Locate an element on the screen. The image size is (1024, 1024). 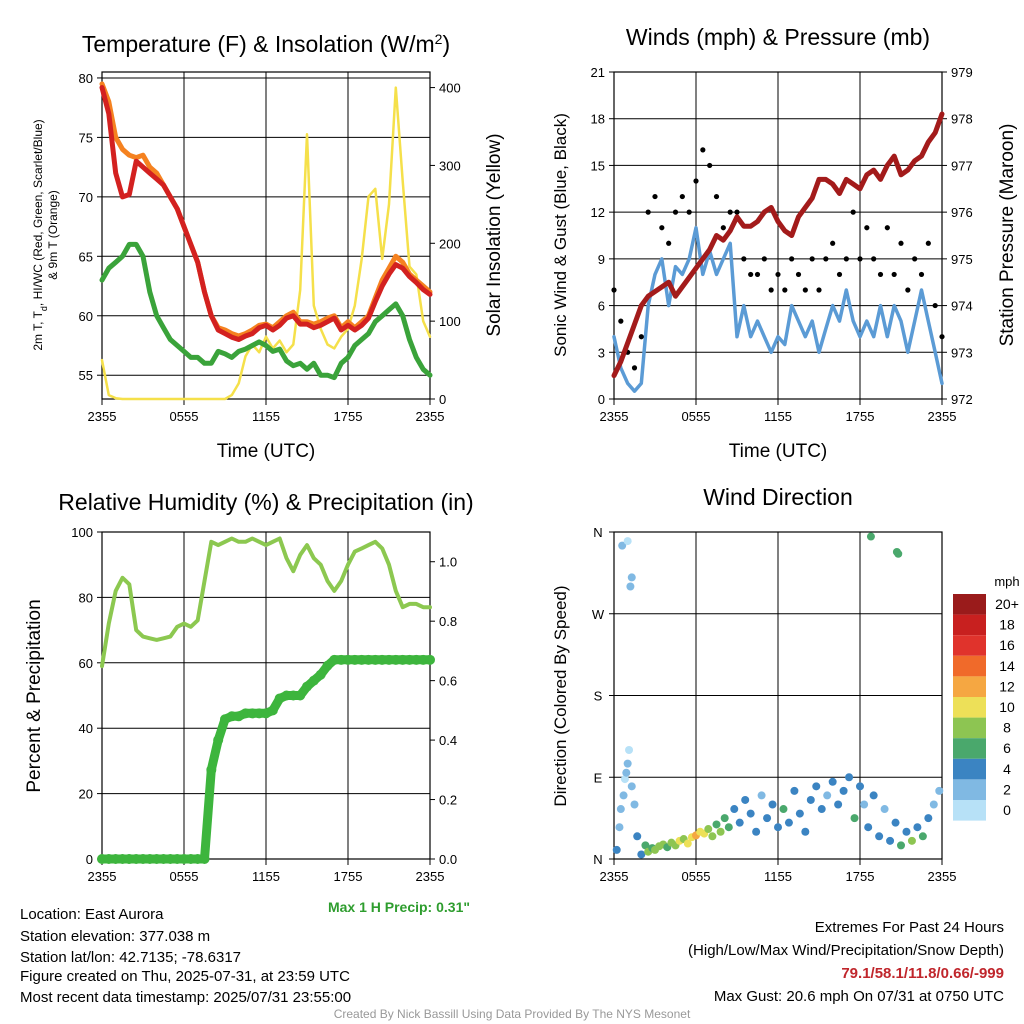
x-tick-label-2: 2355 is located at coordinates (942, 416).